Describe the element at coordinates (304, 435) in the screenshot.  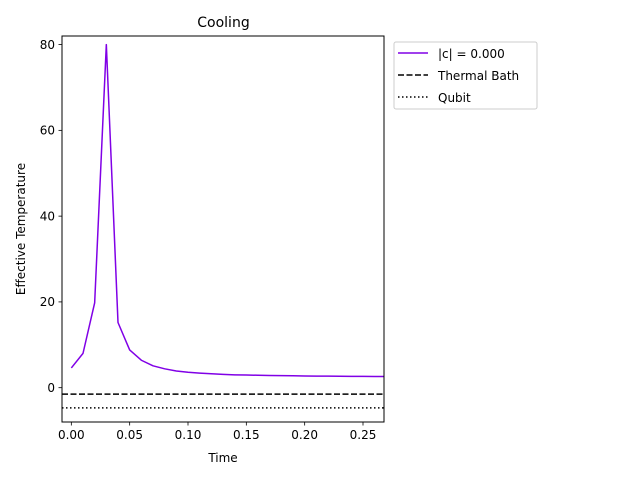
I see `x-tick-label: 0.20` at that location.